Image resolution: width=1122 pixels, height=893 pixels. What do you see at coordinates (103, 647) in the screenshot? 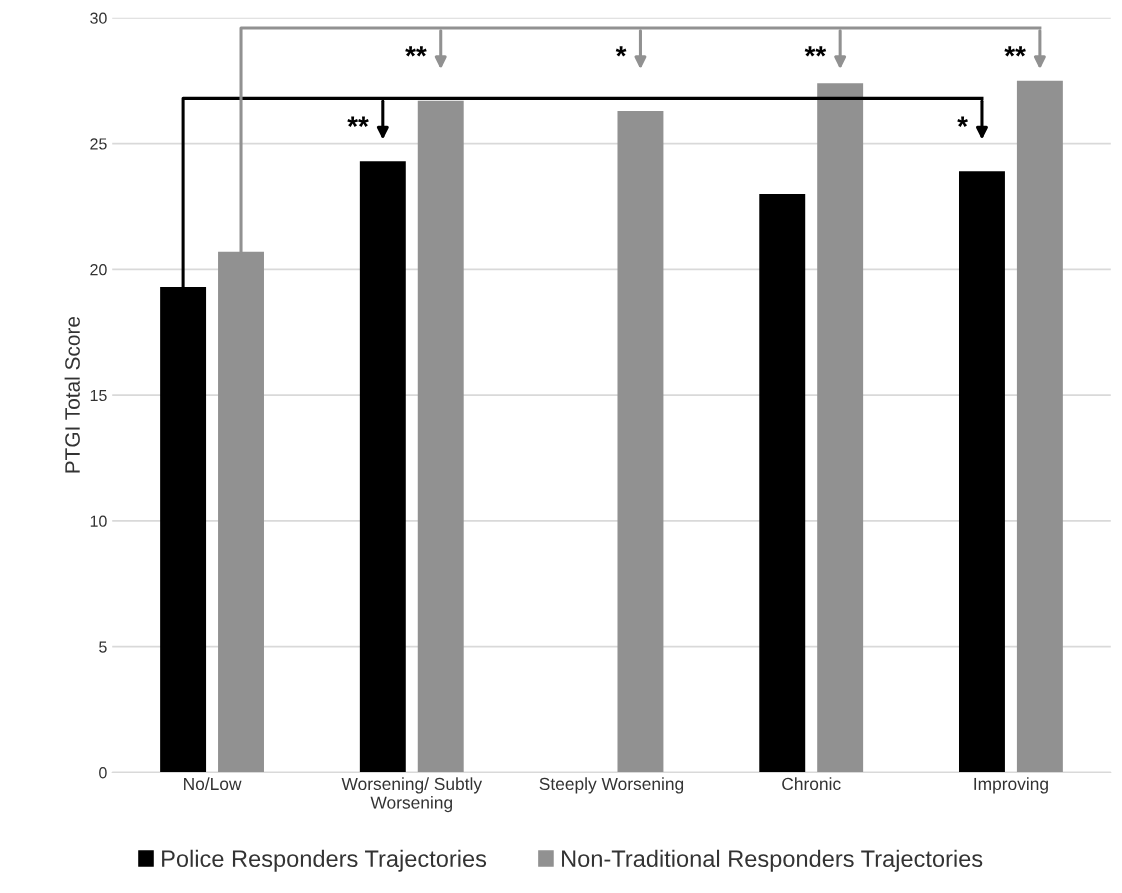
I see `y-tick-label: 5` at bounding box center [103, 647].